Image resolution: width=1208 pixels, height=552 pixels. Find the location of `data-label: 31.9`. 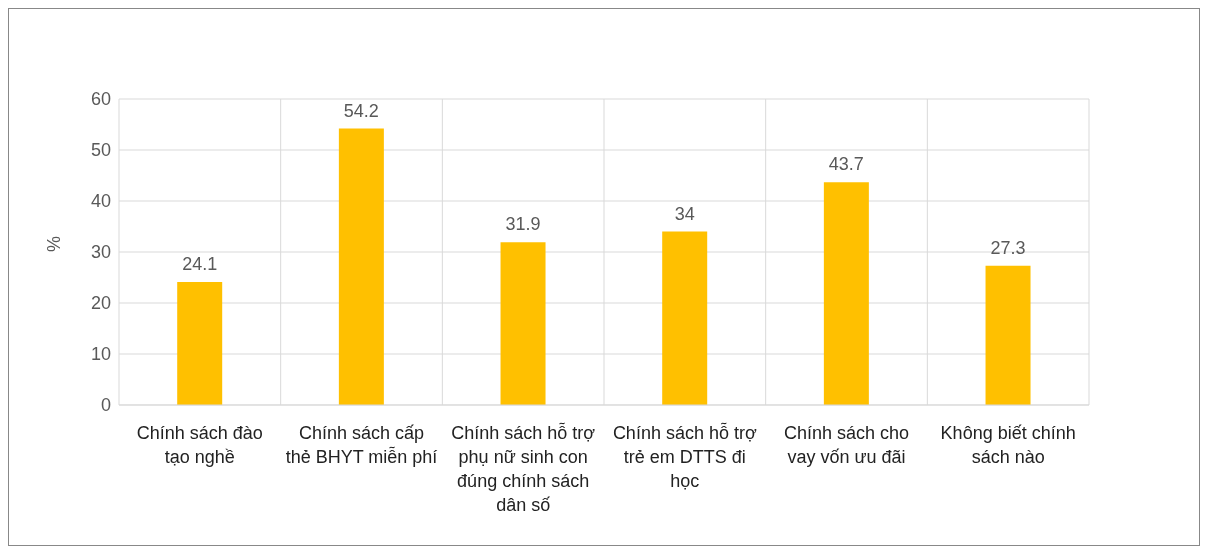

data-label: 31.9 is located at coordinates (523, 224).